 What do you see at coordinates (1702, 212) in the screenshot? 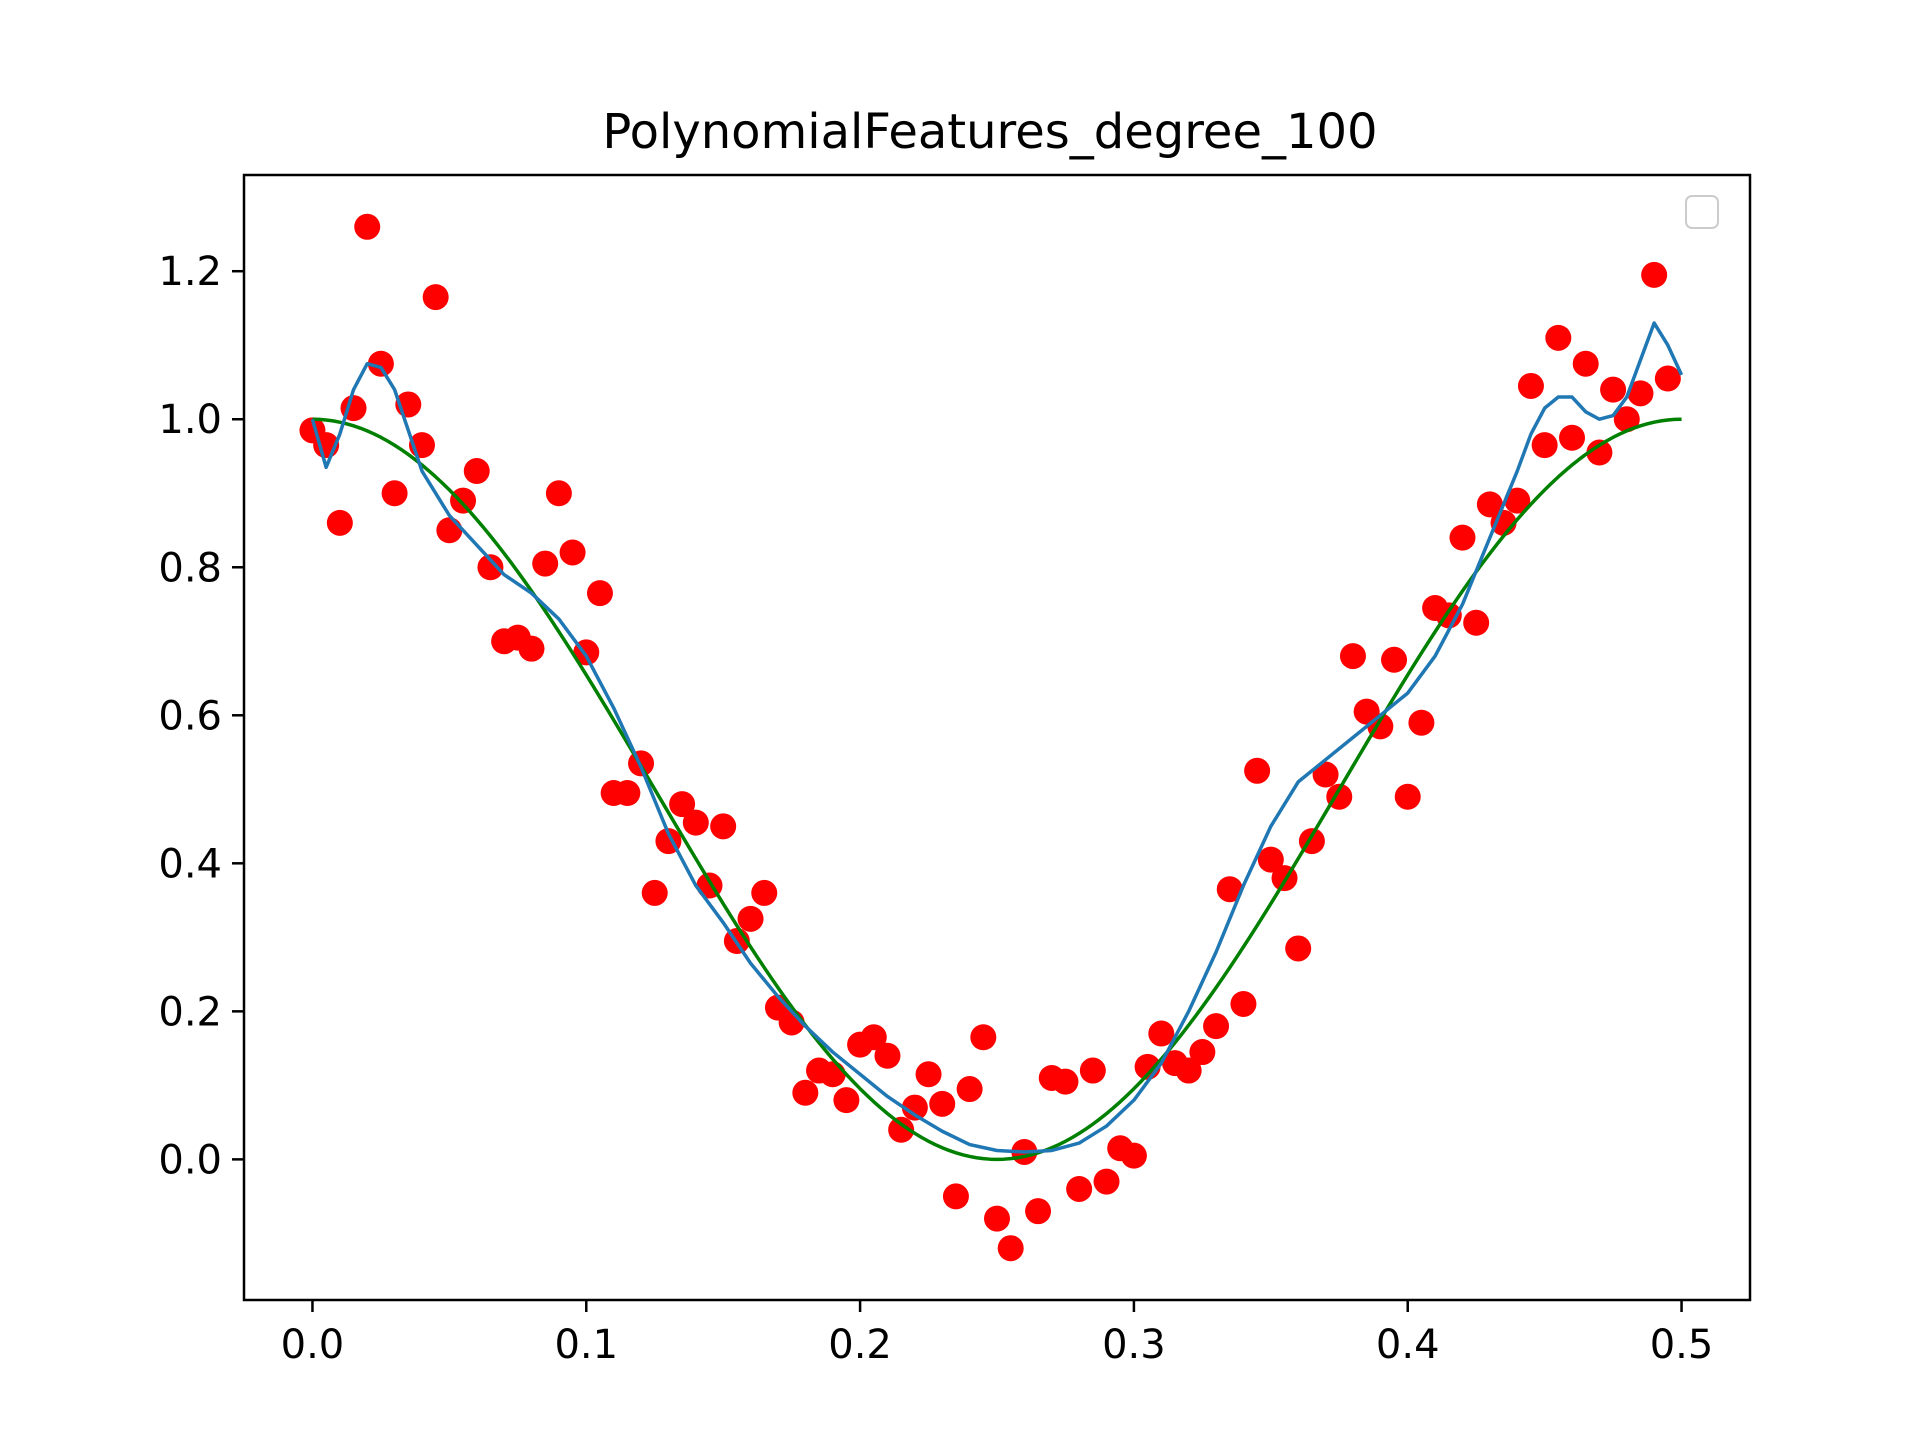
I see `legend-box` at bounding box center [1702, 212].